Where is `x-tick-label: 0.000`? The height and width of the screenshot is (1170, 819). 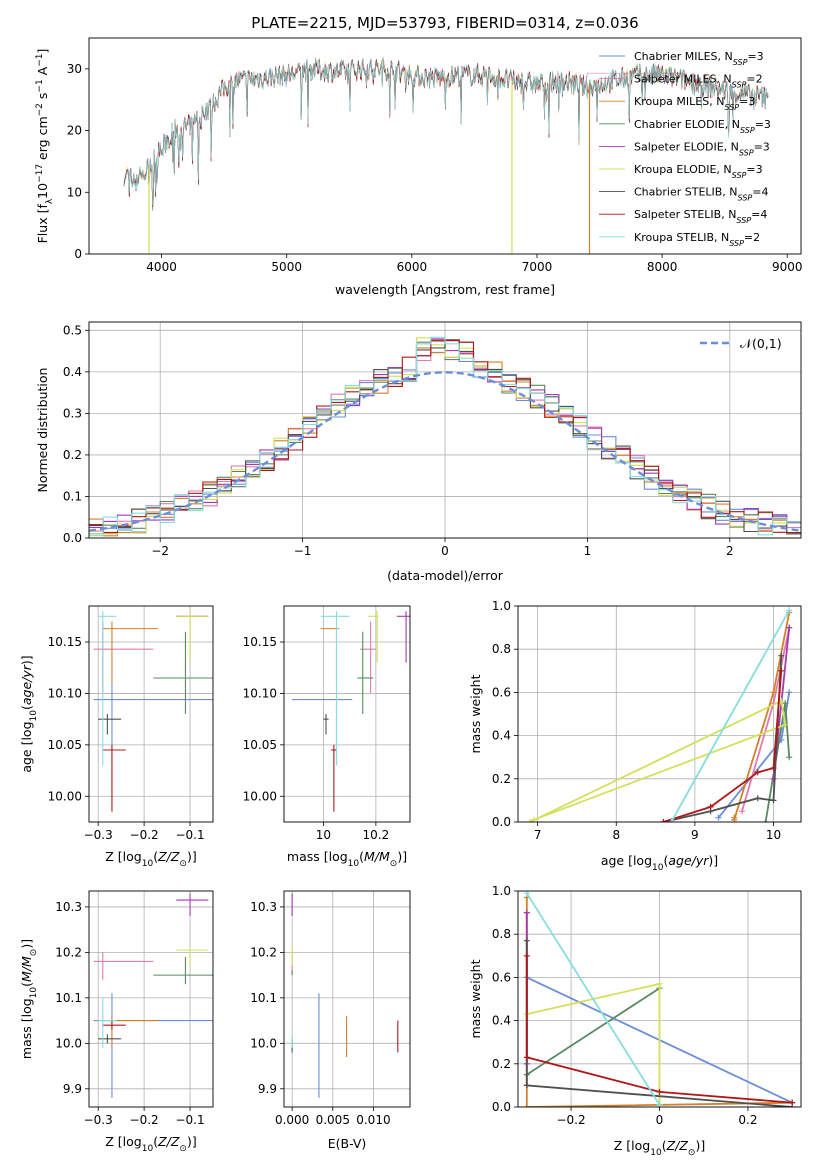 x-tick-label: 0.000 is located at coordinates (292, 1120).